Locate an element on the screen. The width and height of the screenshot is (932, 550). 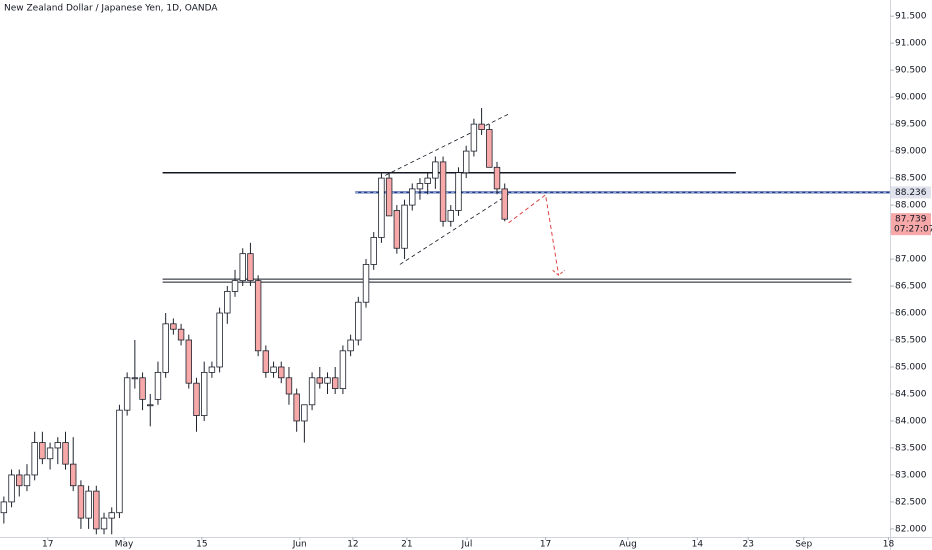
marked-price-label: 88.236 is located at coordinates (911, 193).